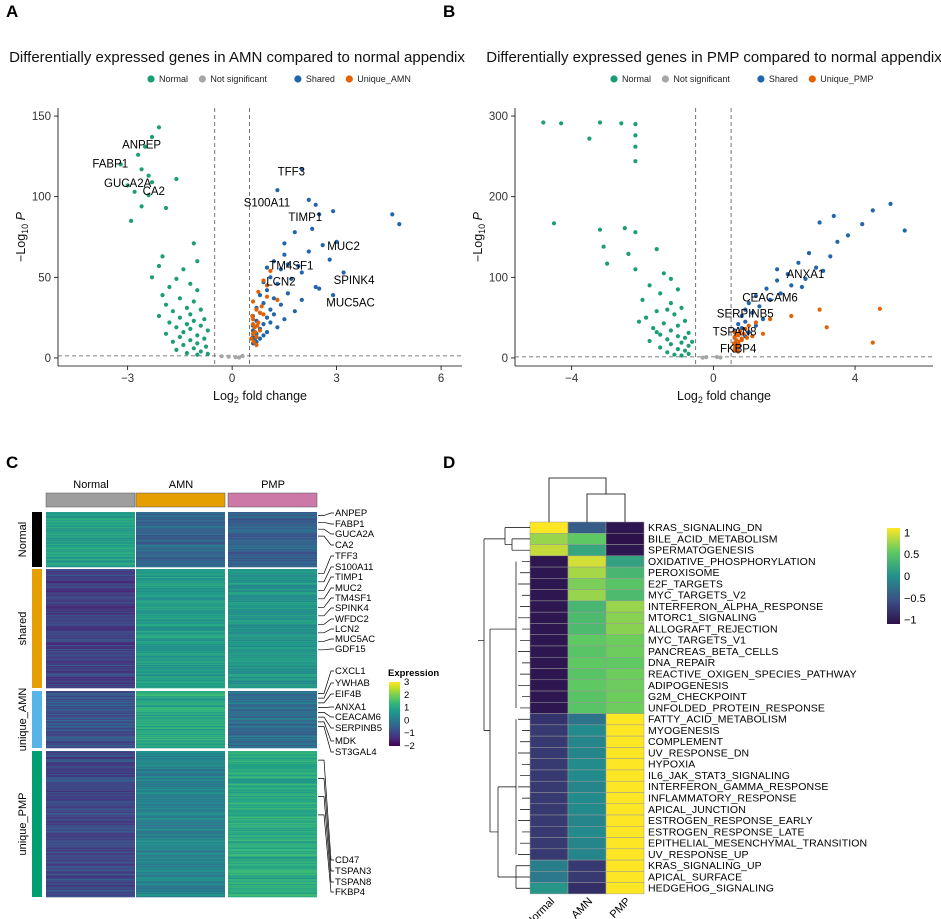  What do you see at coordinates (336, 379) in the screenshot?
I see `x-tick-label: 3` at bounding box center [336, 379].